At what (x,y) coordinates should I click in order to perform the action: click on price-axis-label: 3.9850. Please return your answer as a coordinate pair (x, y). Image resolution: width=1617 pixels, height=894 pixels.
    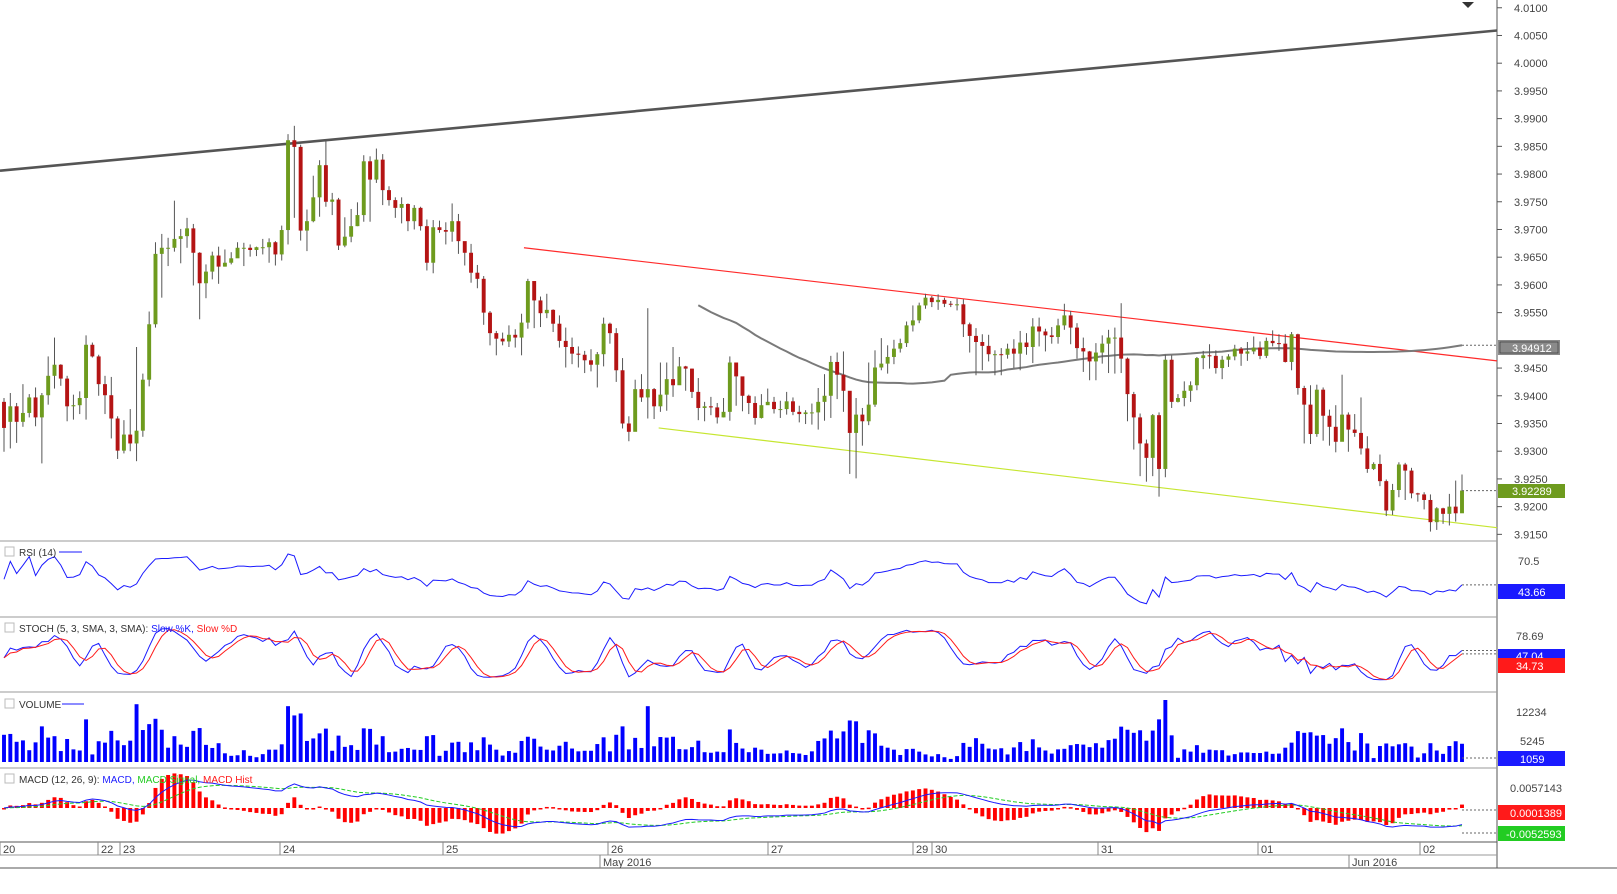
    Looking at the image, I should click on (1531, 147).